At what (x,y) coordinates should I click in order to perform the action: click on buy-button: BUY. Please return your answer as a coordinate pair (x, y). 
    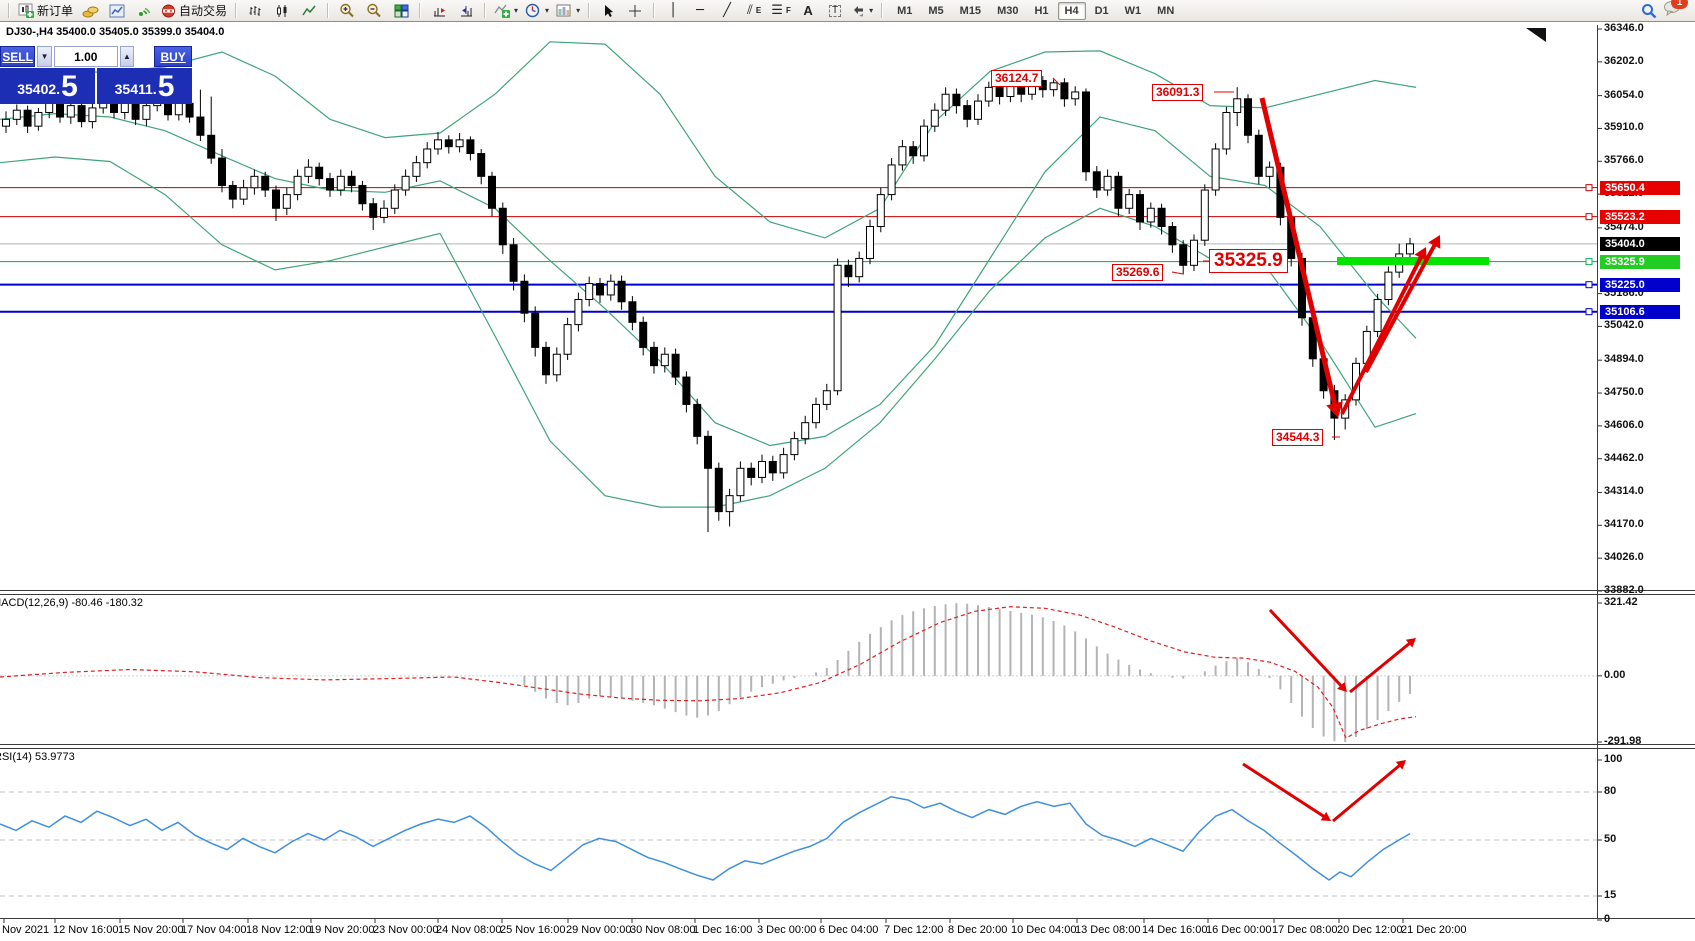
    Looking at the image, I should click on (173, 56).